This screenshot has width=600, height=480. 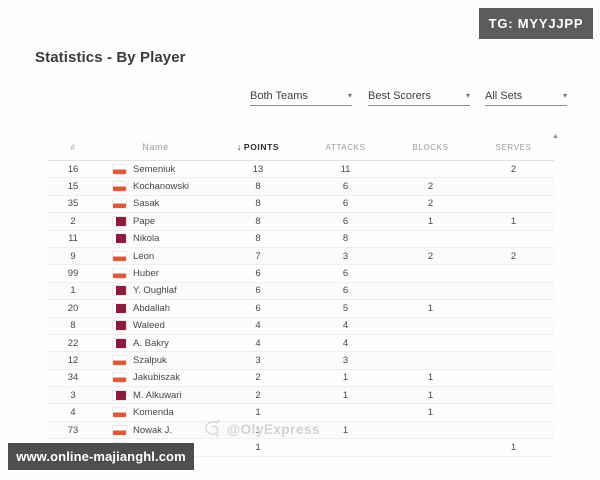 I want to click on table-row: 8 Waleed 4 4, so click(x=301, y=326).